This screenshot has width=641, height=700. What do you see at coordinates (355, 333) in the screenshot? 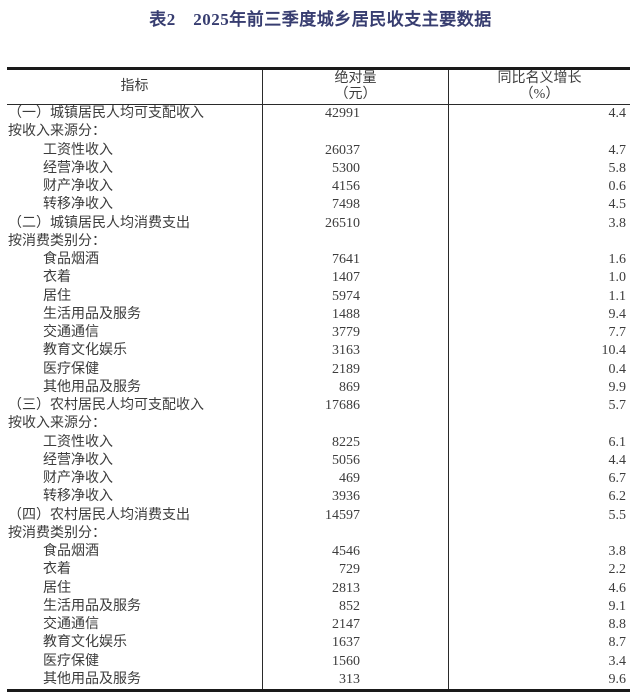
I see `row-absolute-value: 3779` at bounding box center [355, 333].